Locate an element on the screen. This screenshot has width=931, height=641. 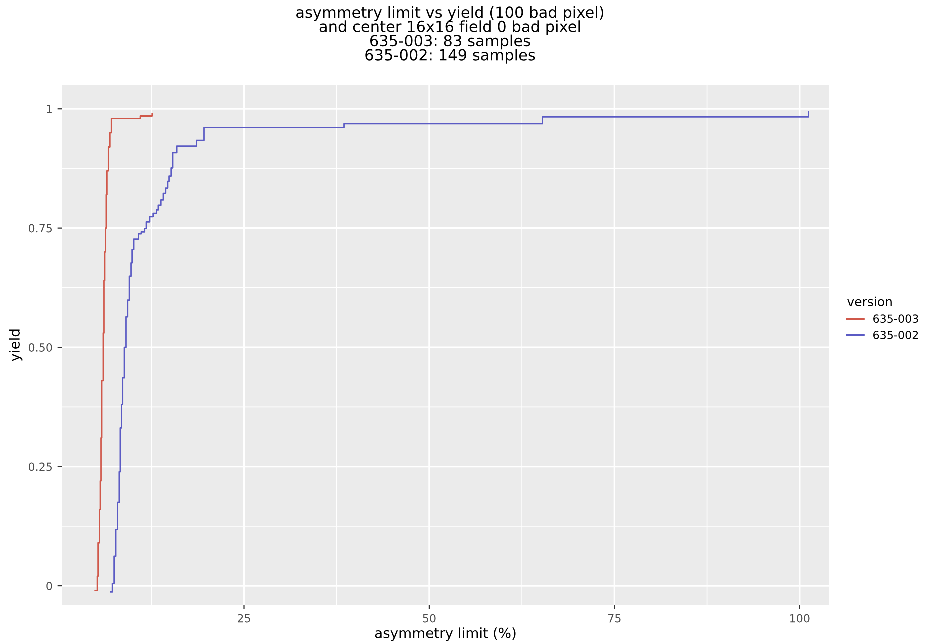
y-tick-label: 1 is located at coordinates (49, 109).